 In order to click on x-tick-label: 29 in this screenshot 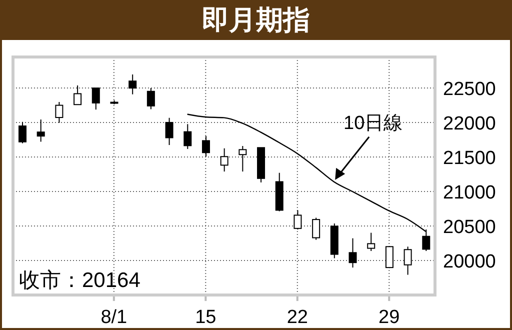, I will do `click(389, 317)`.